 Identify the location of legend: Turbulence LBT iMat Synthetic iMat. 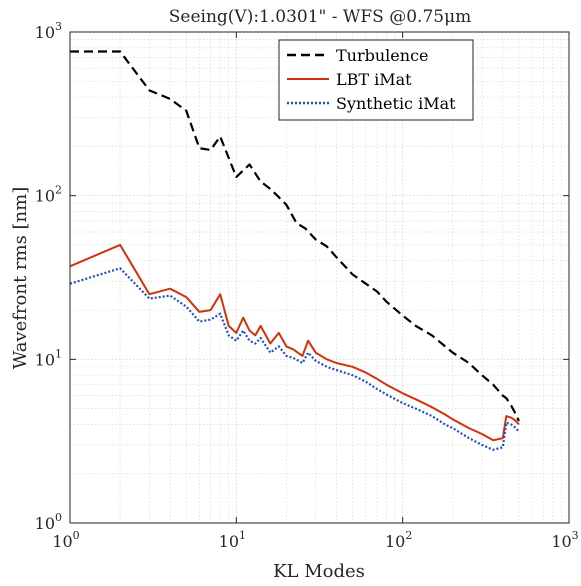
(376, 80).